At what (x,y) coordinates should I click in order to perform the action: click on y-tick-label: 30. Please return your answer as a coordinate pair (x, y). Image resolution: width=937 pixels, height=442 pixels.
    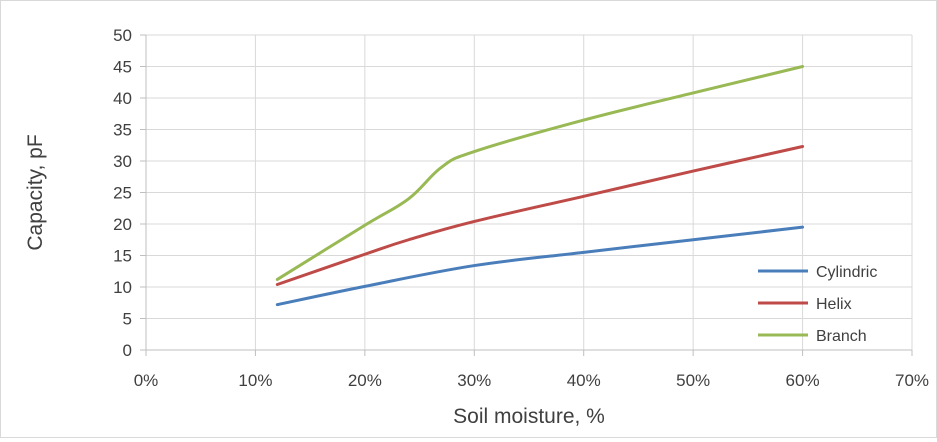
    Looking at the image, I should click on (122, 161).